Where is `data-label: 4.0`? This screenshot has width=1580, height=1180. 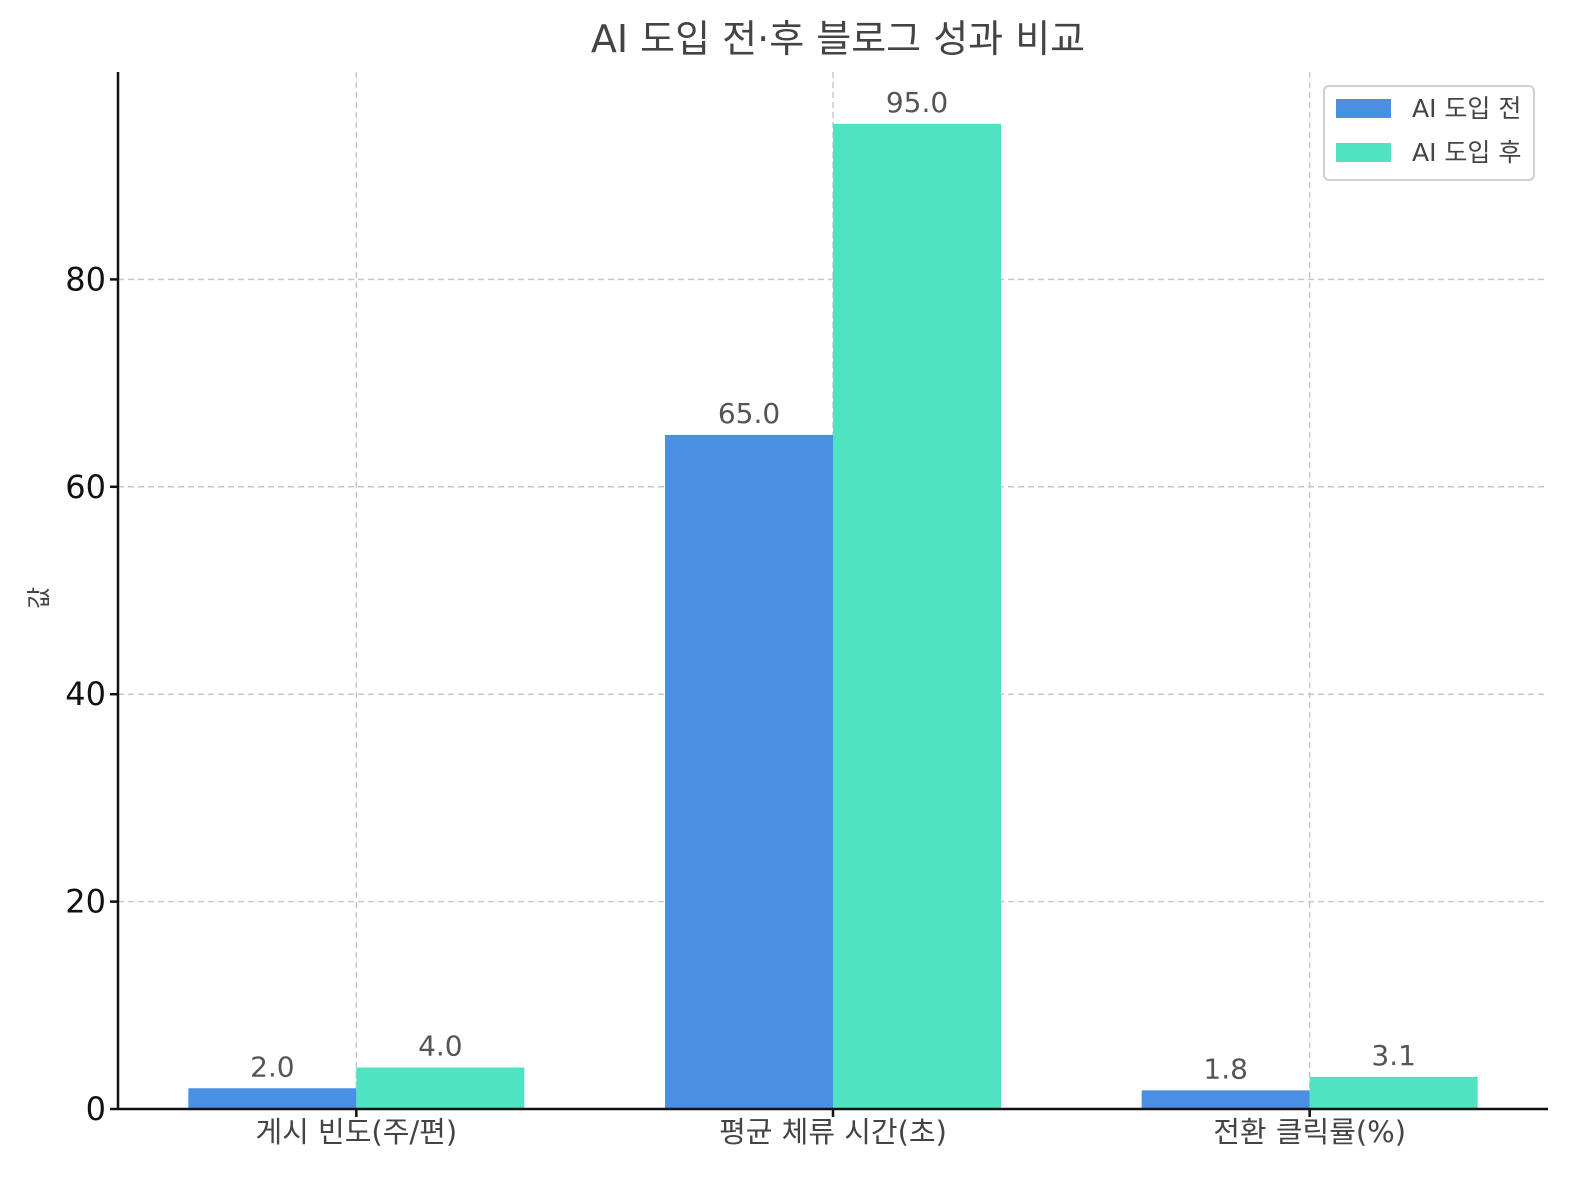 data-label: 4.0 is located at coordinates (440, 1046).